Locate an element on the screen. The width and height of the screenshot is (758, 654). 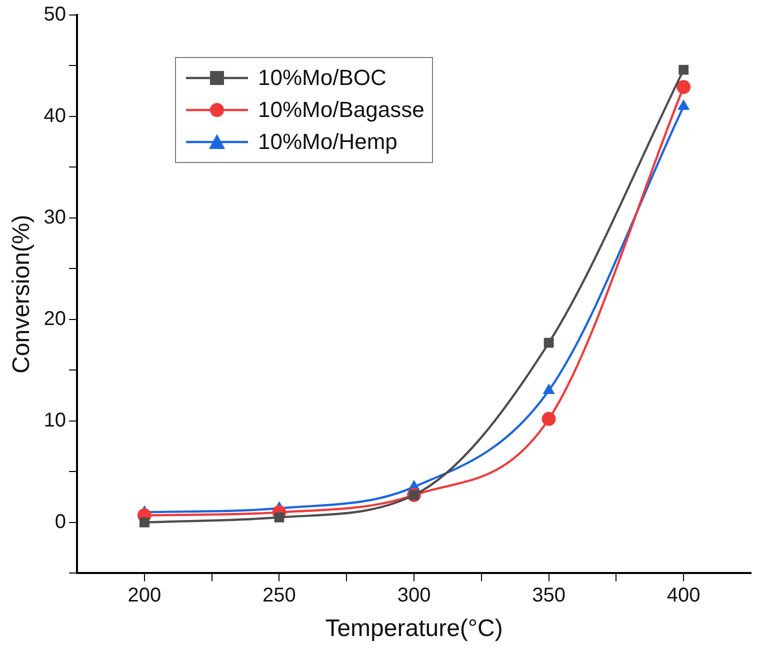
x-tick-label: 350 is located at coordinates (549, 595).